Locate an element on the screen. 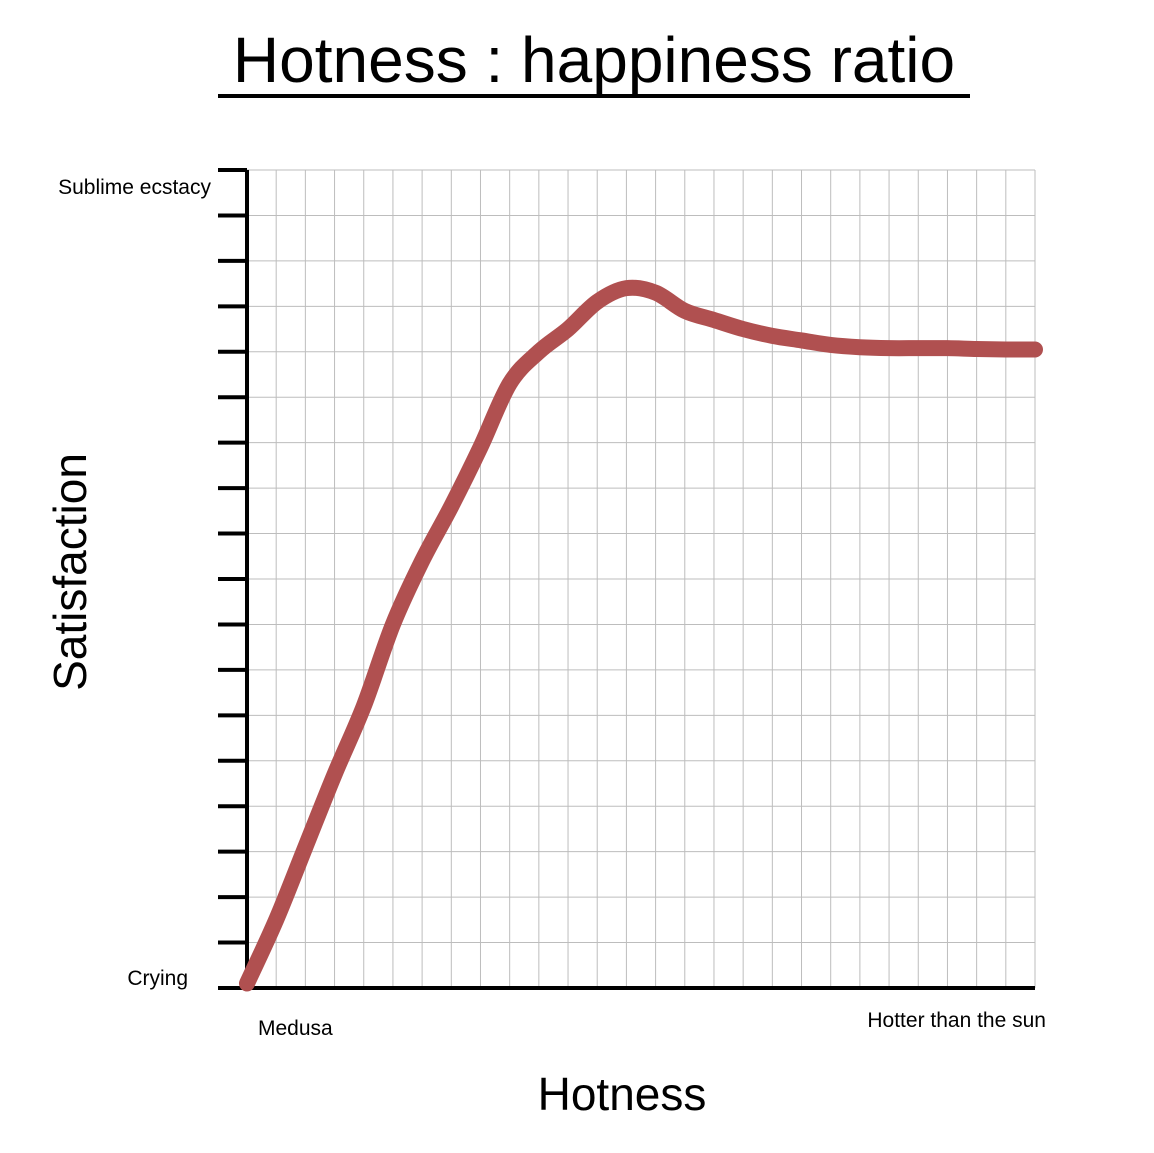  chart-title: Hotness : happiness ratio is located at coordinates (594, 60).